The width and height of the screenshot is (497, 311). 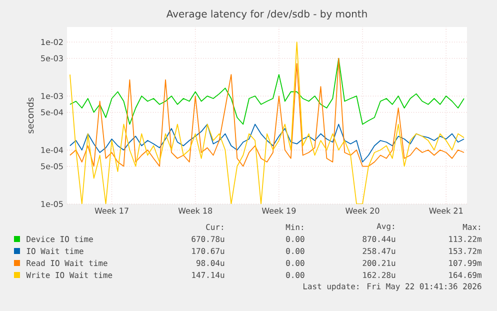 I want to click on chart-title: Average latency for /dev/sdb - by month, so click(x=266, y=15).